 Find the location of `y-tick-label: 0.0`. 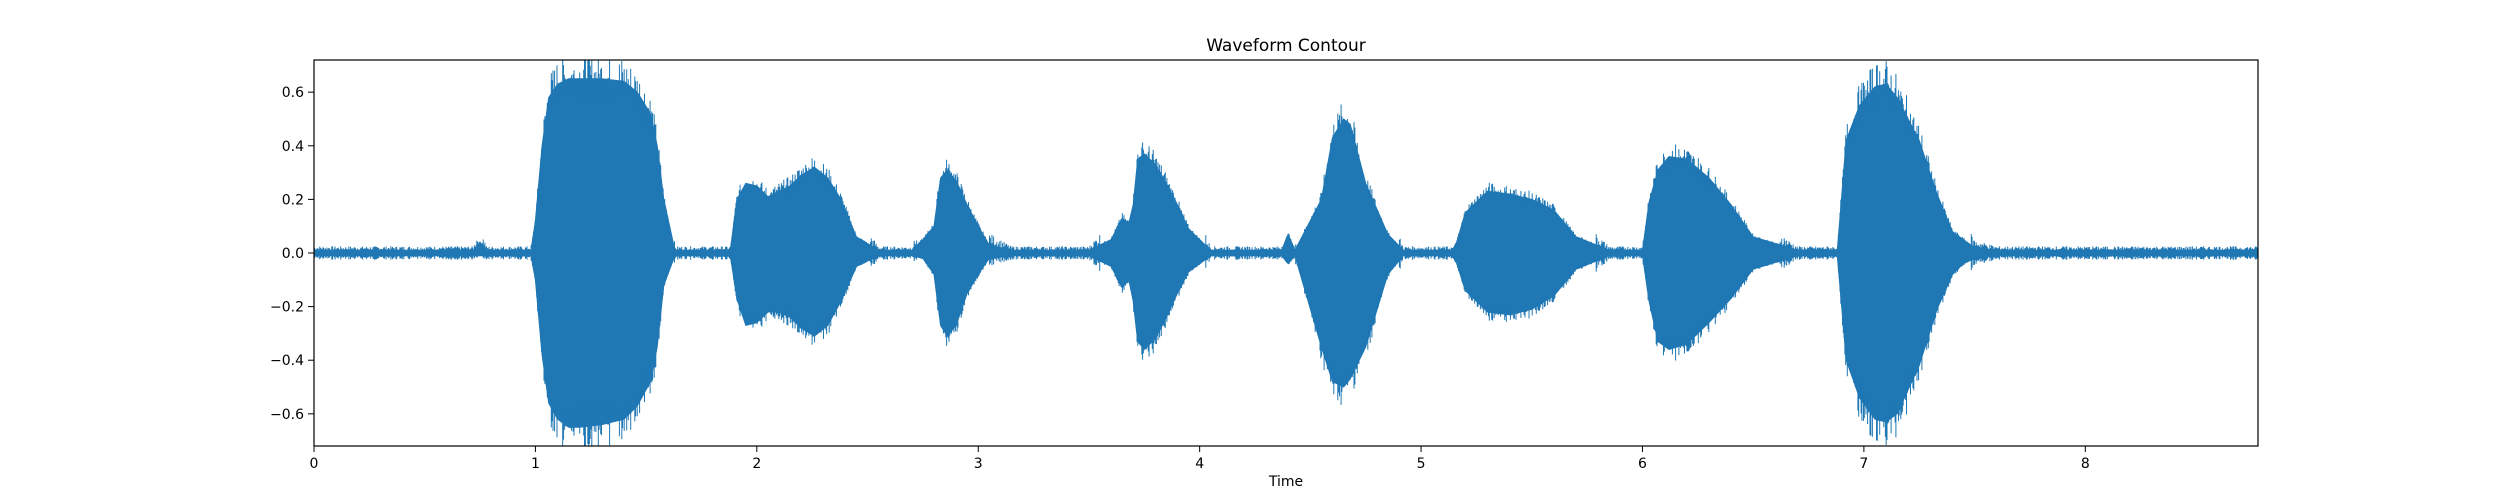

y-tick-label: 0.0 is located at coordinates (293, 254).